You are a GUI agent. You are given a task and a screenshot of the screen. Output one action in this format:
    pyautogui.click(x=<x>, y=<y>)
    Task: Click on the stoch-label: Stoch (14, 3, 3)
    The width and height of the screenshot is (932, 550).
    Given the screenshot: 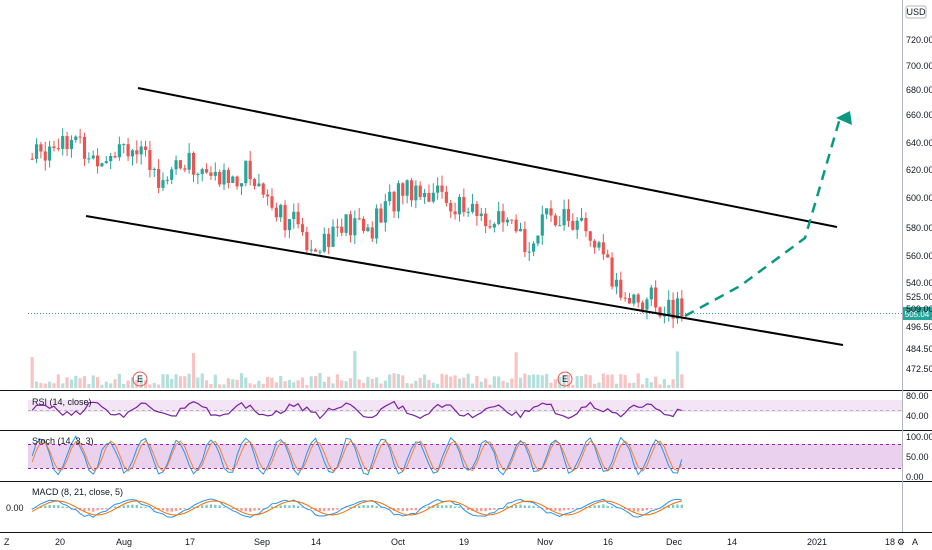 What is the action you would take?
    pyautogui.click(x=63, y=441)
    